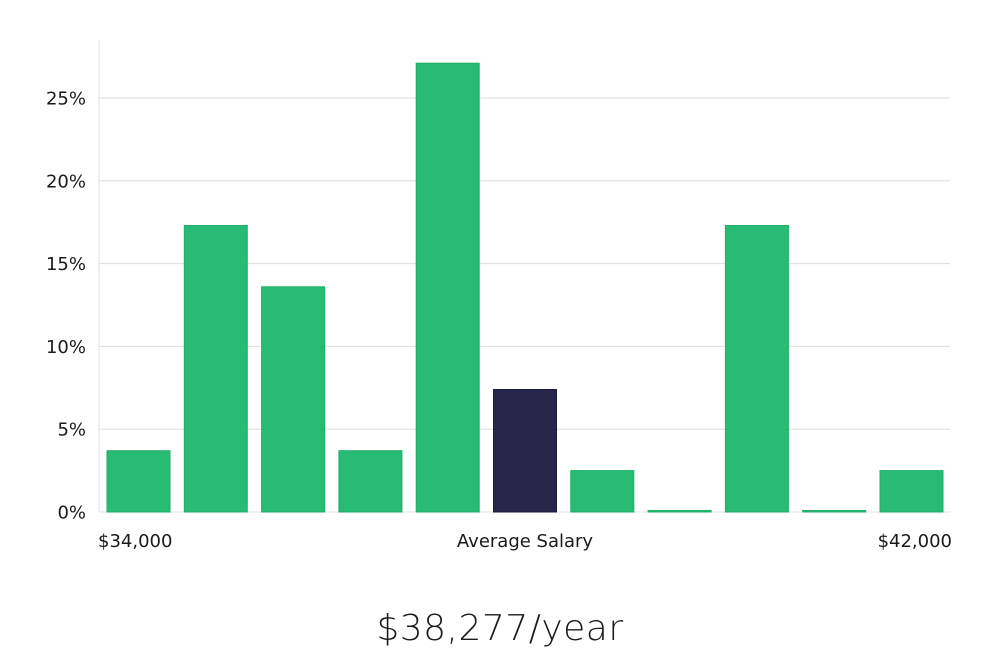 The width and height of the screenshot is (1000, 660). Describe the element at coordinates (500, 628) in the screenshot. I see `average-salary-value: $38,277/year` at that location.